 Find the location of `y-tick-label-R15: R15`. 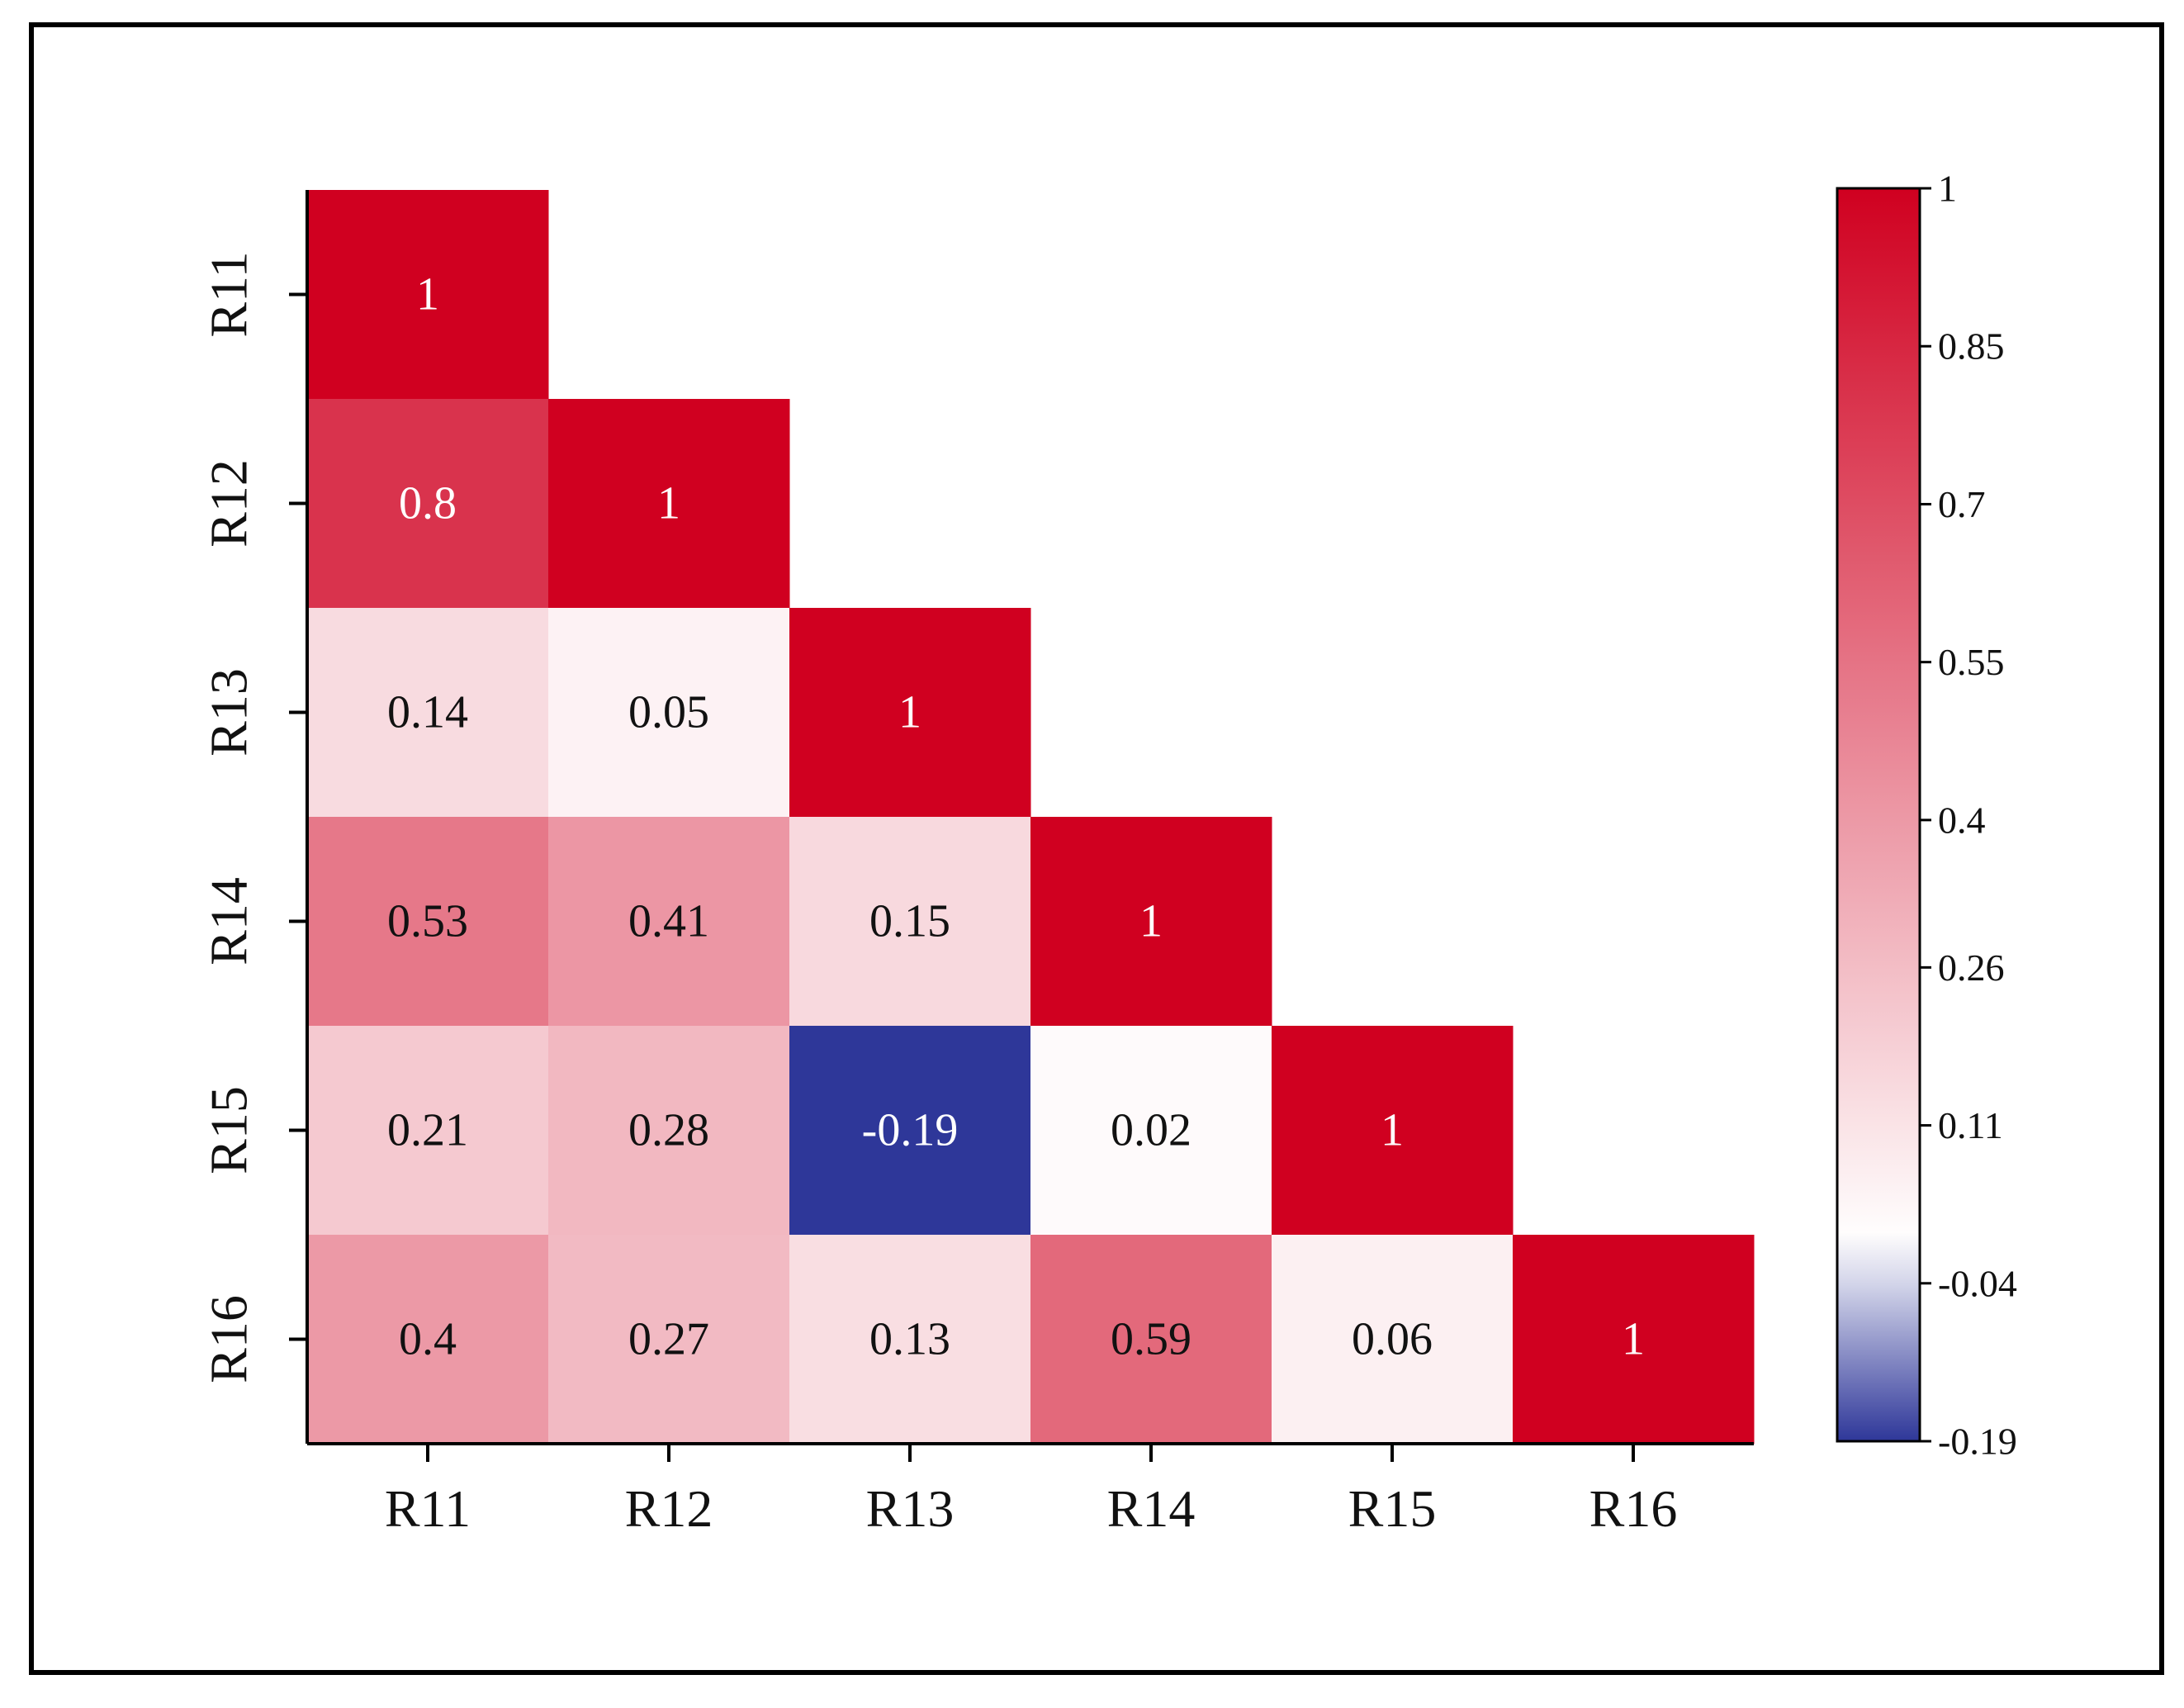

y-tick-label-R15: R15 is located at coordinates (229, 1130).